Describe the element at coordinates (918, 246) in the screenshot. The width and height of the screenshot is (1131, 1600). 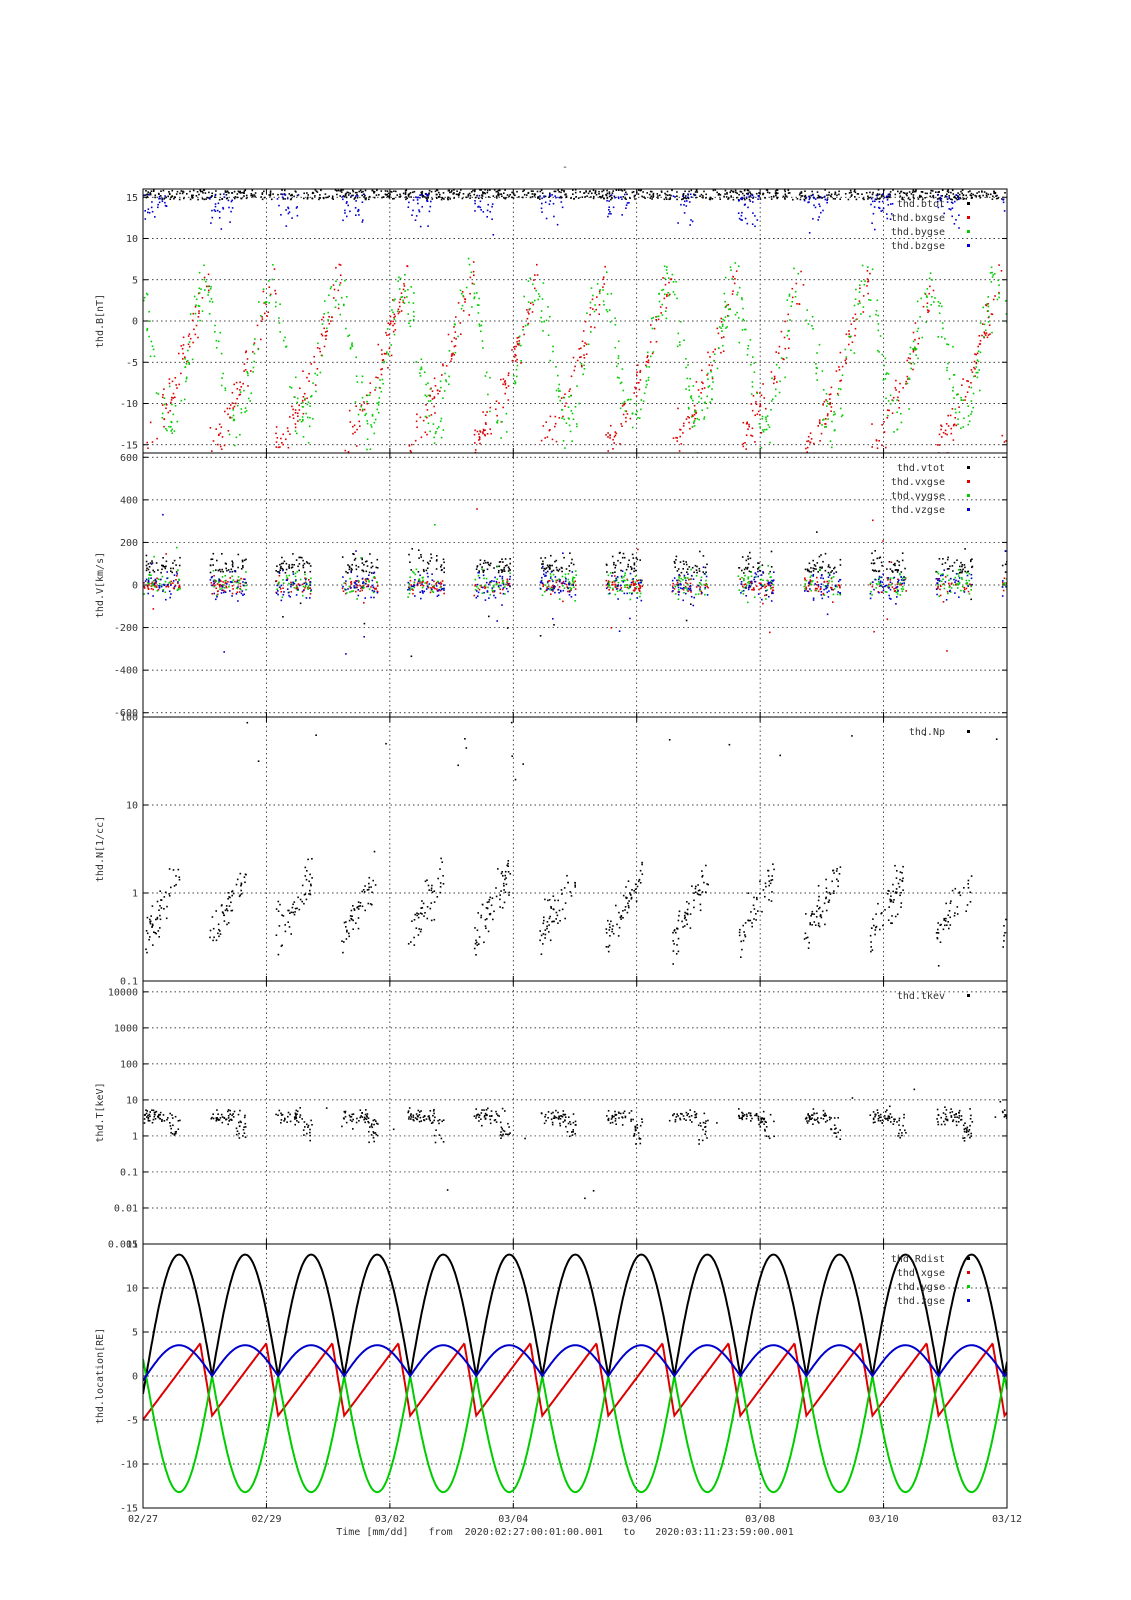
I see `legend-label: thd.bzgse` at that location.